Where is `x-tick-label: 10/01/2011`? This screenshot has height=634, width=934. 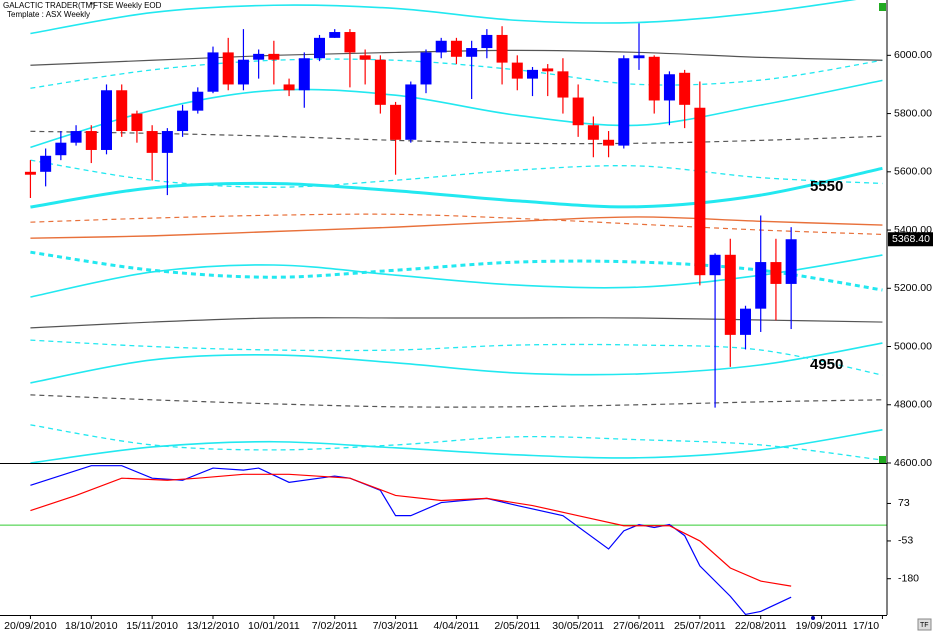
x-tick-label: 10/01/2011 is located at coordinates (274, 626).